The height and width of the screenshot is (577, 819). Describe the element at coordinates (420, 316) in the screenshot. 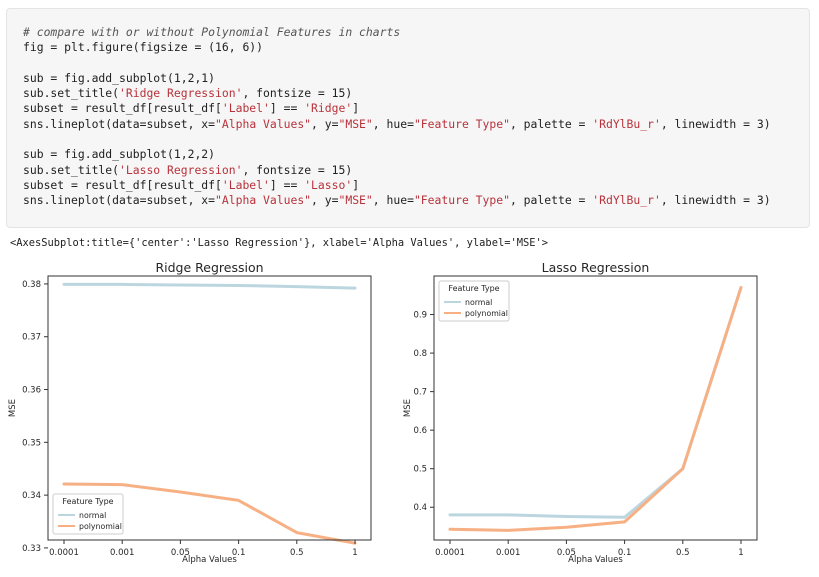

I see `y-tick-label: 0.9` at that location.